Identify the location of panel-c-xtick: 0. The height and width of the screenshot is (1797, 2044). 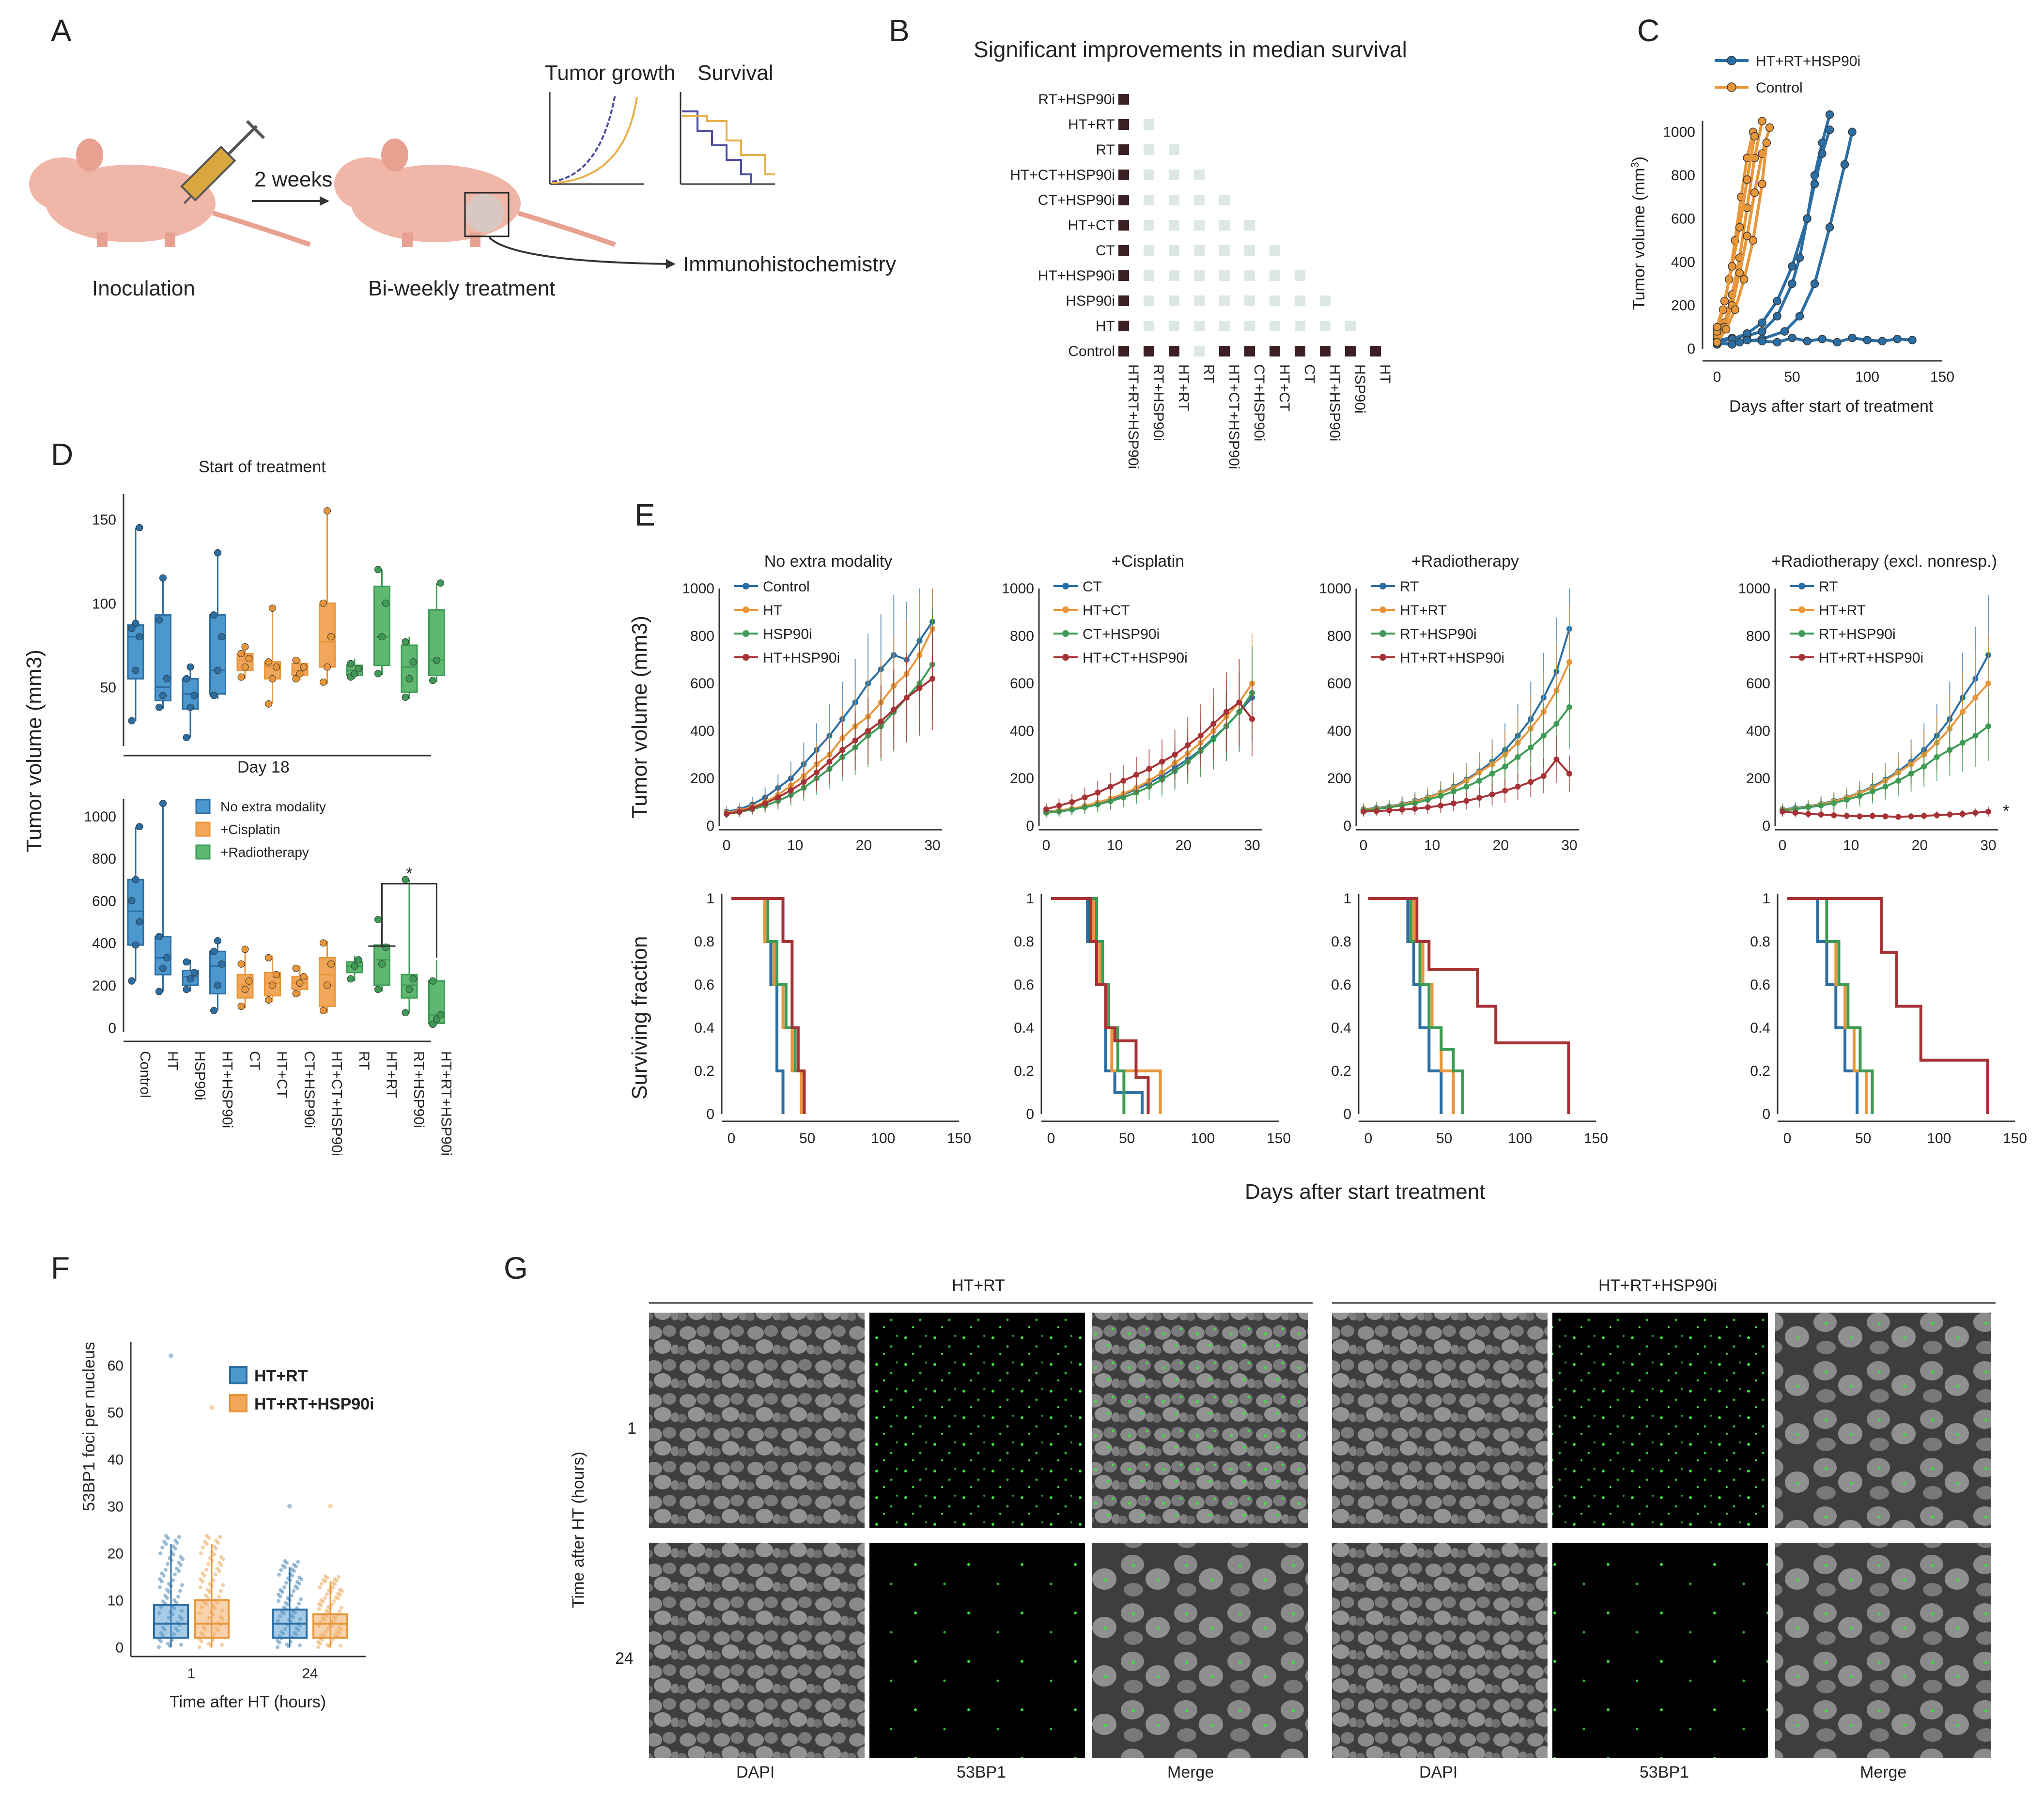
(1717, 377).